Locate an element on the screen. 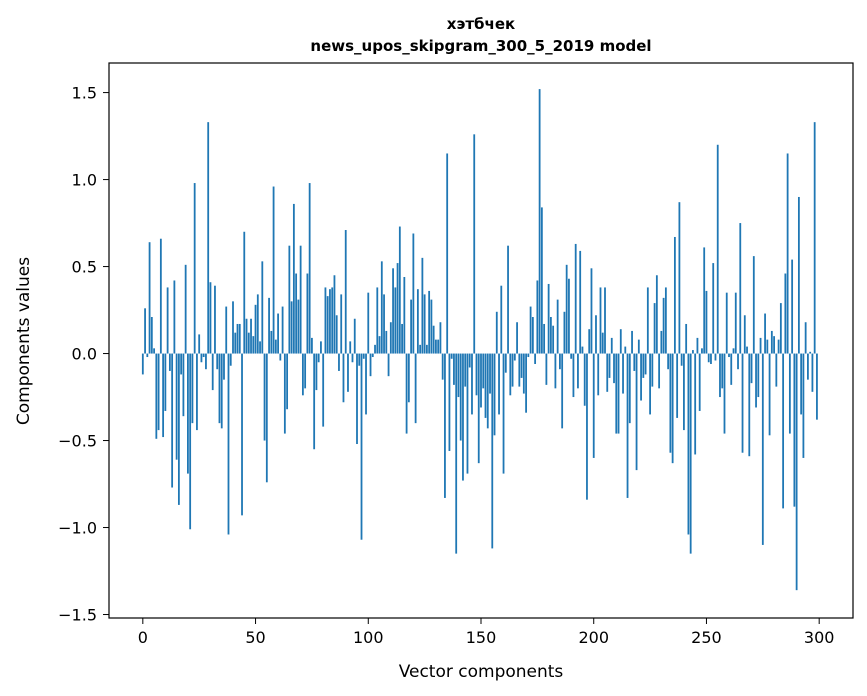 This screenshot has height=696, width=867. x-tick-label: 250 is located at coordinates (706, 637).